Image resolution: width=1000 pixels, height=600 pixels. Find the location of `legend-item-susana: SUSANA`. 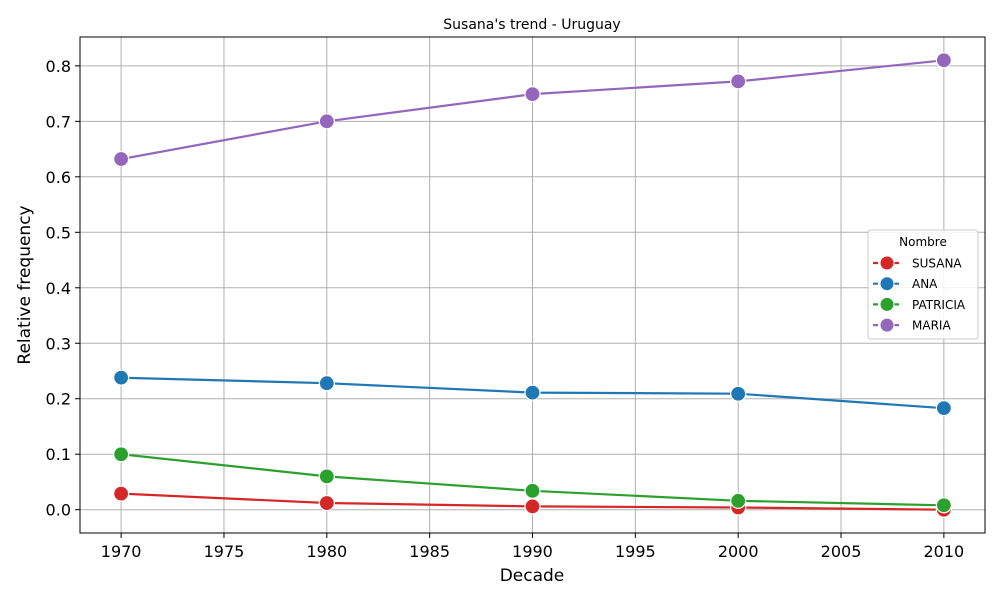

legend-item-susana: SUSANA is located at coordinates (917, 263).